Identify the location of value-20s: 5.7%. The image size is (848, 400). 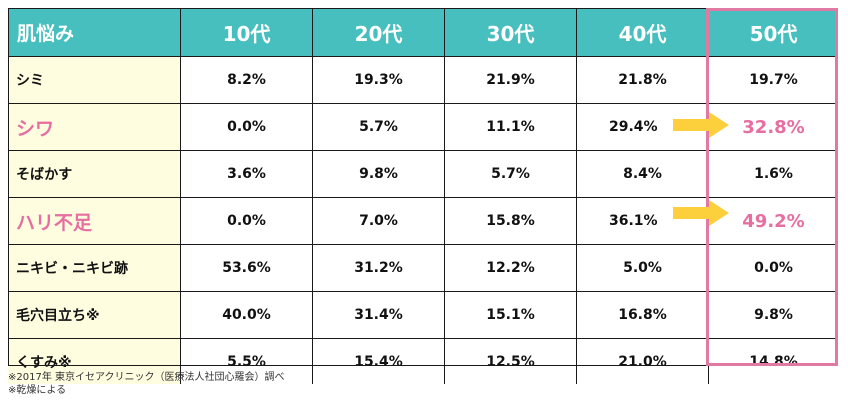
(378, 127).